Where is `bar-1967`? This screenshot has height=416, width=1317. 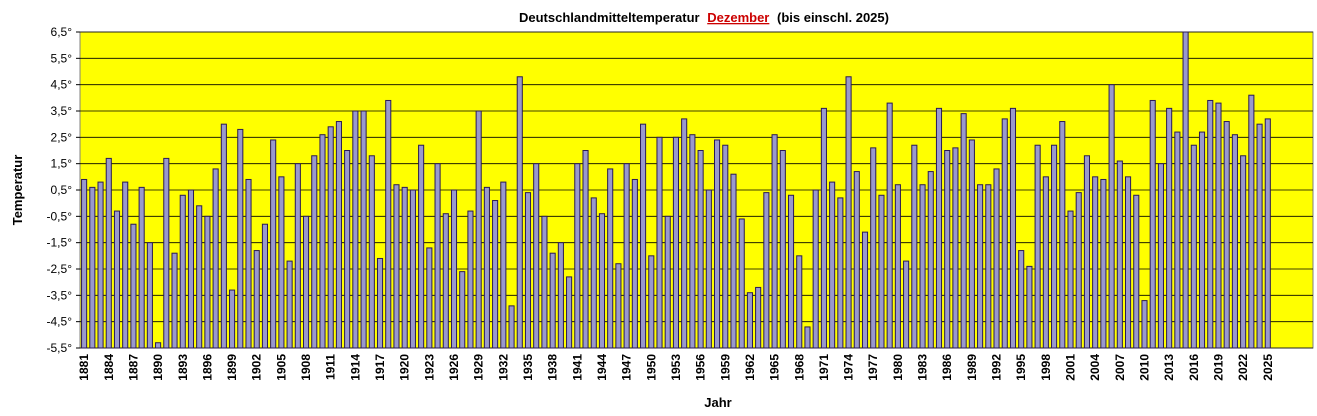
bar-1967 is located at coordinates (791, 271).